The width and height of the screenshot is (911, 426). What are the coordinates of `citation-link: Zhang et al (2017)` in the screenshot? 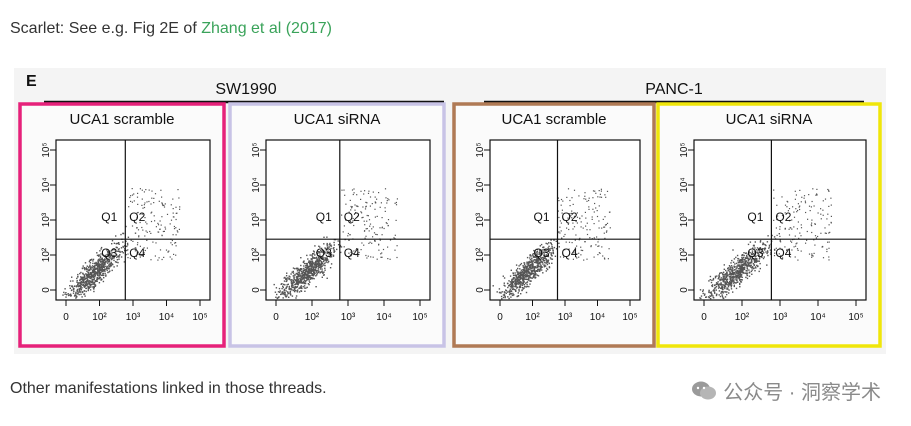 It's located at (266, 28).